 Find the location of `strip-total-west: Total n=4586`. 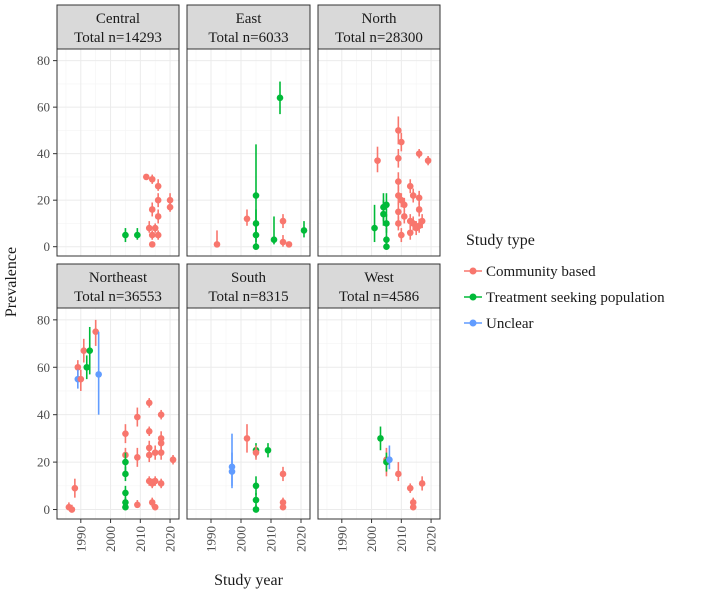

strip-total-west: Total n=4586 is located at coordinates (379, 297).